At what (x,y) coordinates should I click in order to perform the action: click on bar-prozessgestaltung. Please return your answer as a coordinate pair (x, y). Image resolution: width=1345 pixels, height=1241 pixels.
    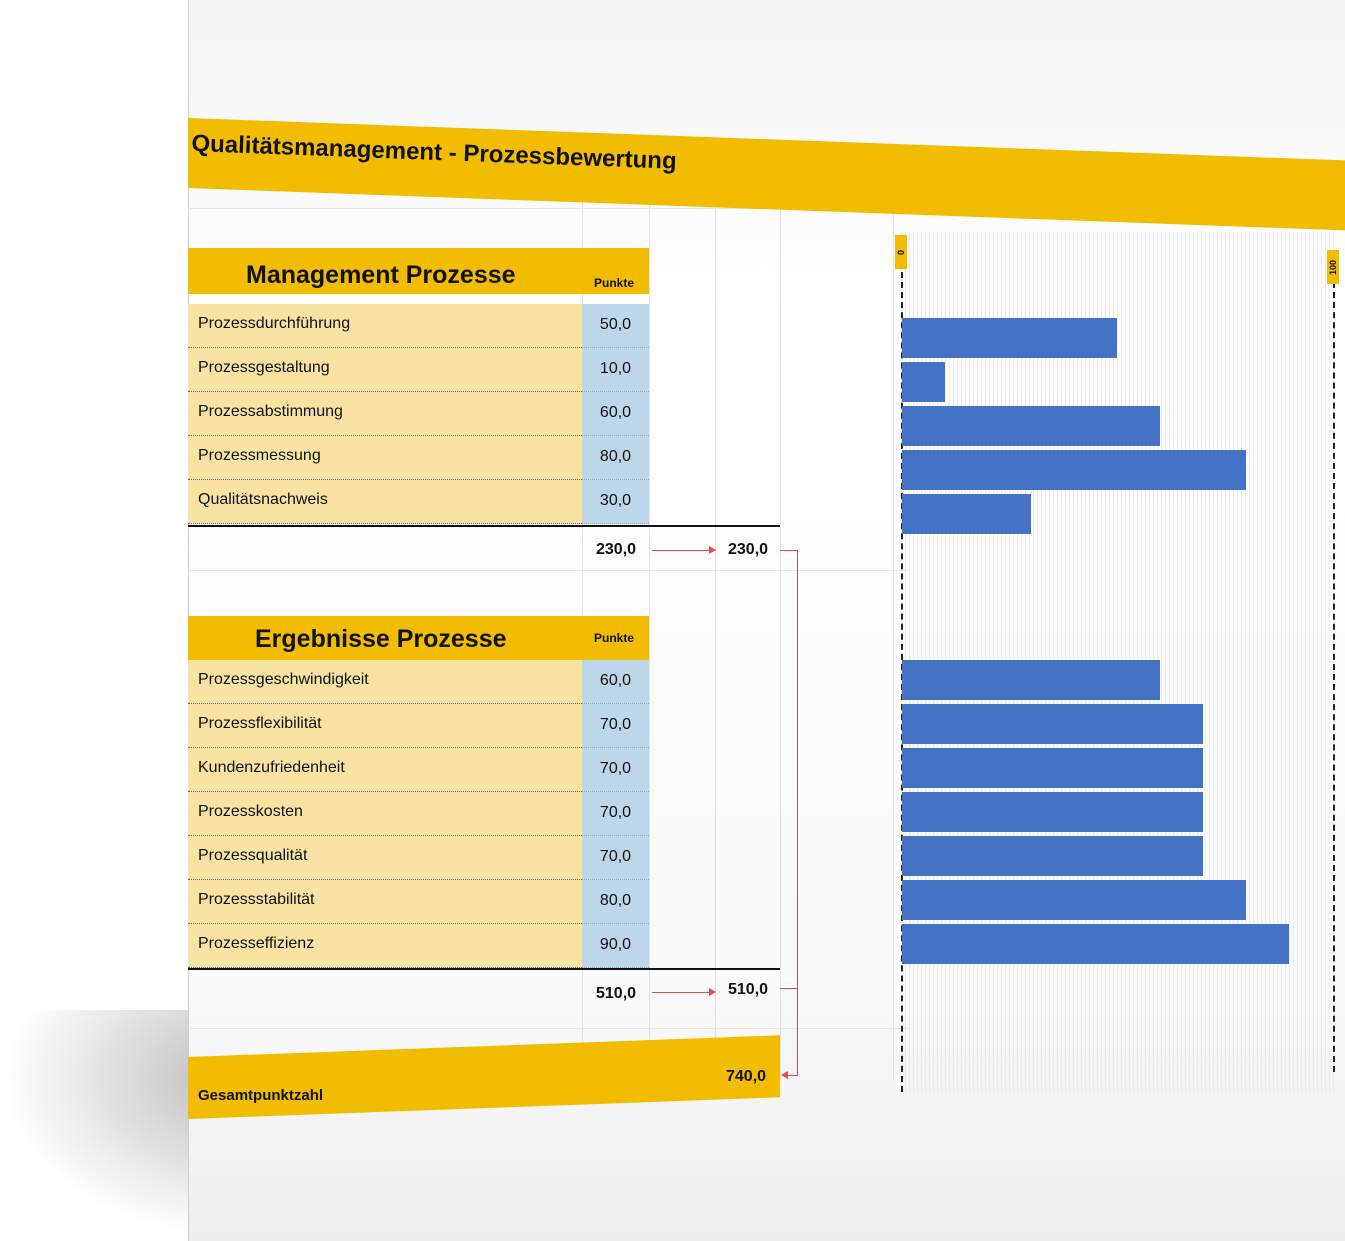
    Looking at the image, I should click on (923, 382).